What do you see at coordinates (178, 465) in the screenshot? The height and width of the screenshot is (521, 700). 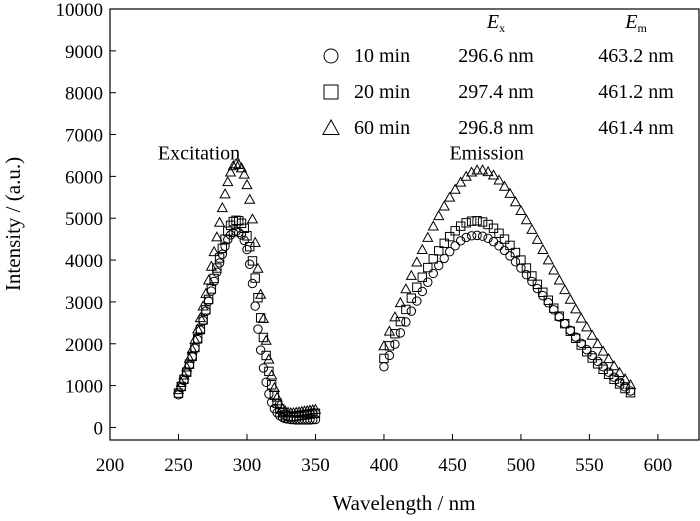 I see `x-tick-label: 250` at bounding box center [178, 465].